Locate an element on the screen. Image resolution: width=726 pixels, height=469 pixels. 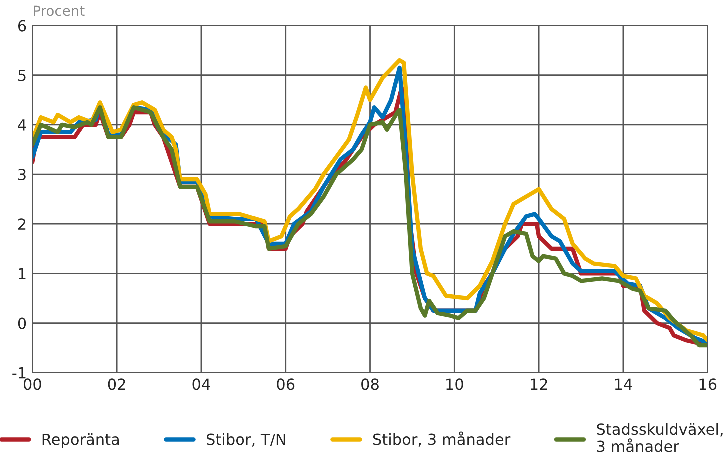
y-tick-label: -1 is located at coordinates (19, 373).